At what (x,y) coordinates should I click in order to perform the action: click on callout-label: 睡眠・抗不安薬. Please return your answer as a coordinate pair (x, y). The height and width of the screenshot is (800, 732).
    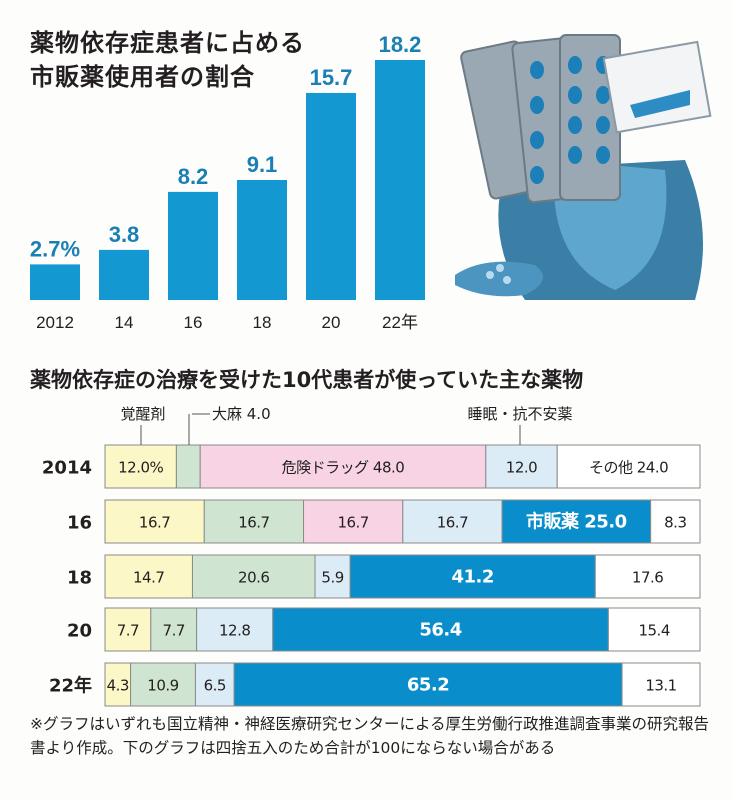
    Looking at the image, I should click on (519, 414).